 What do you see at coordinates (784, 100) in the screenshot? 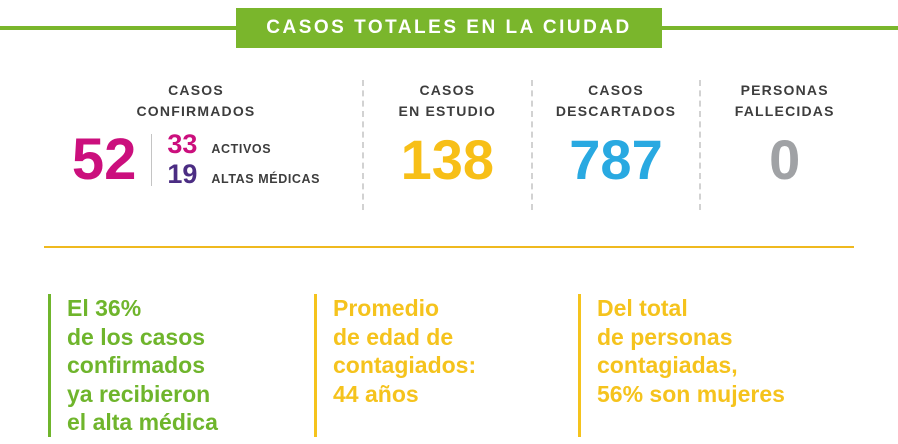
I see `stat-deceased-label: PERSONAS FALLECIDAS` at bounding box center [784, 100].